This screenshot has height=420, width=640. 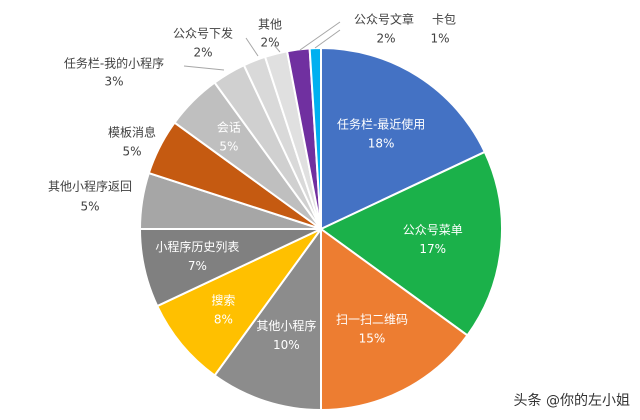 What do you see at coordinates (433, 230) in the screenshot?
I see `slice-label: 公众号菜单` at bounding box center [433, 230].